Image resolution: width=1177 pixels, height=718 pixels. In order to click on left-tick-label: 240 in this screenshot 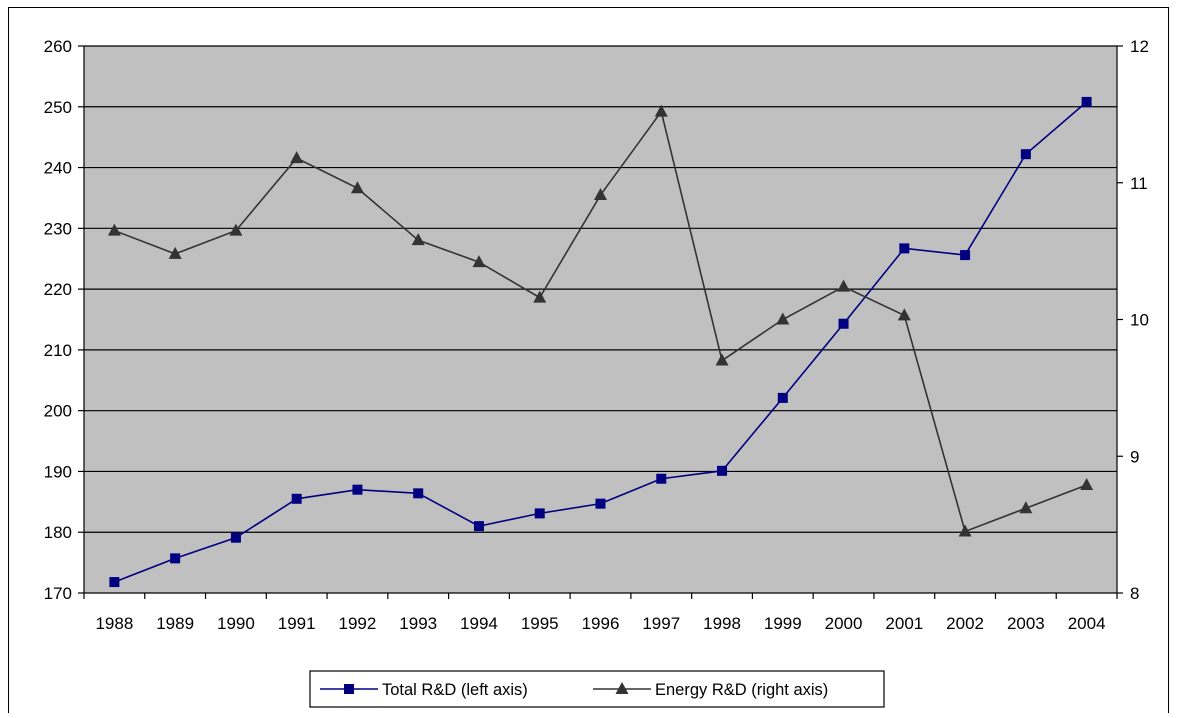, I will do `click(58, 168)`.